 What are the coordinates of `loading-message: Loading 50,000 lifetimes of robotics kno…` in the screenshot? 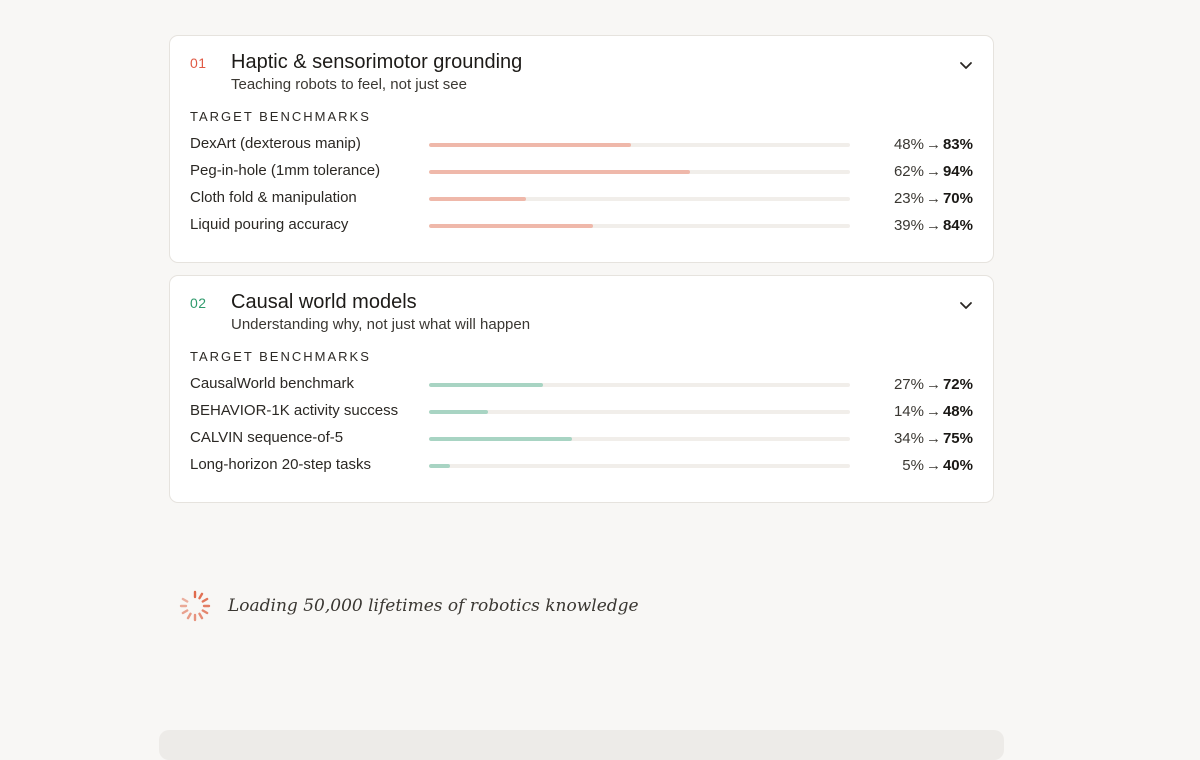 It's located at (433, 606).